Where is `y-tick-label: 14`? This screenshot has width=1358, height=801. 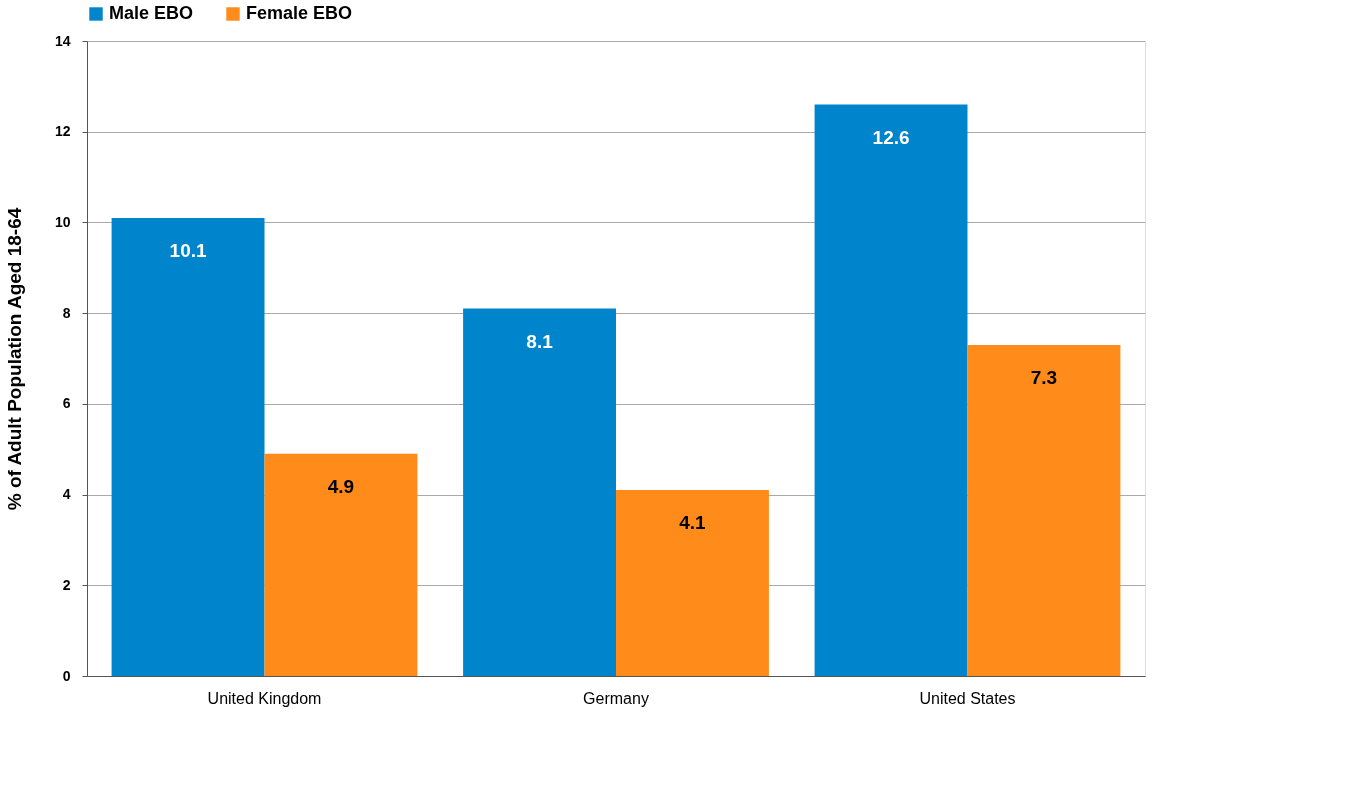 y-tick-label: 14 is located at coordinates (62, 40).